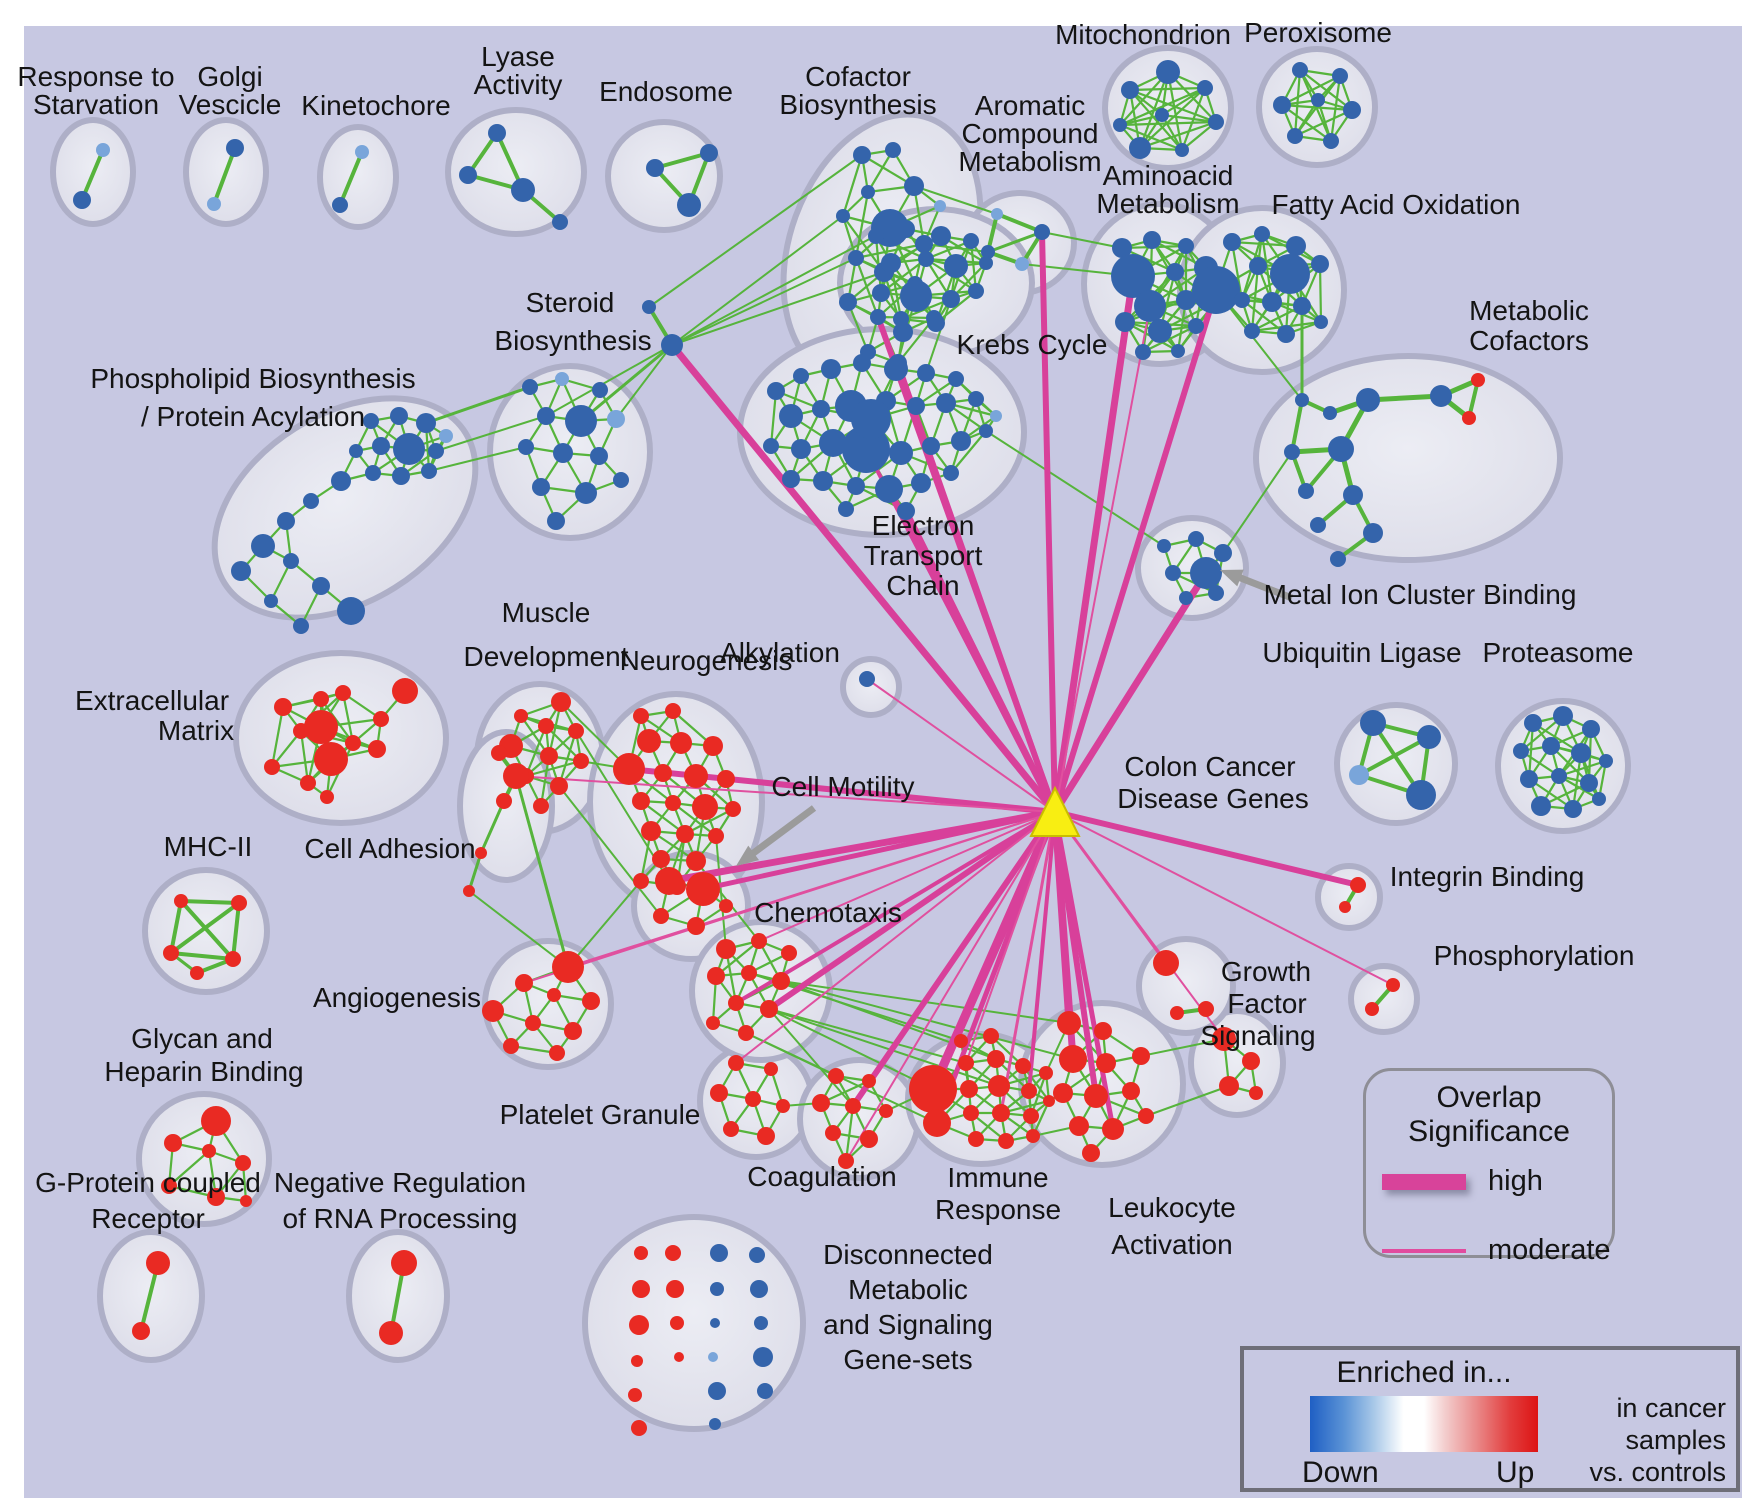 This screenshot has height=1507, width=1750. I want to click on gene-set-node-angiogenesis, so click(493, 1011).